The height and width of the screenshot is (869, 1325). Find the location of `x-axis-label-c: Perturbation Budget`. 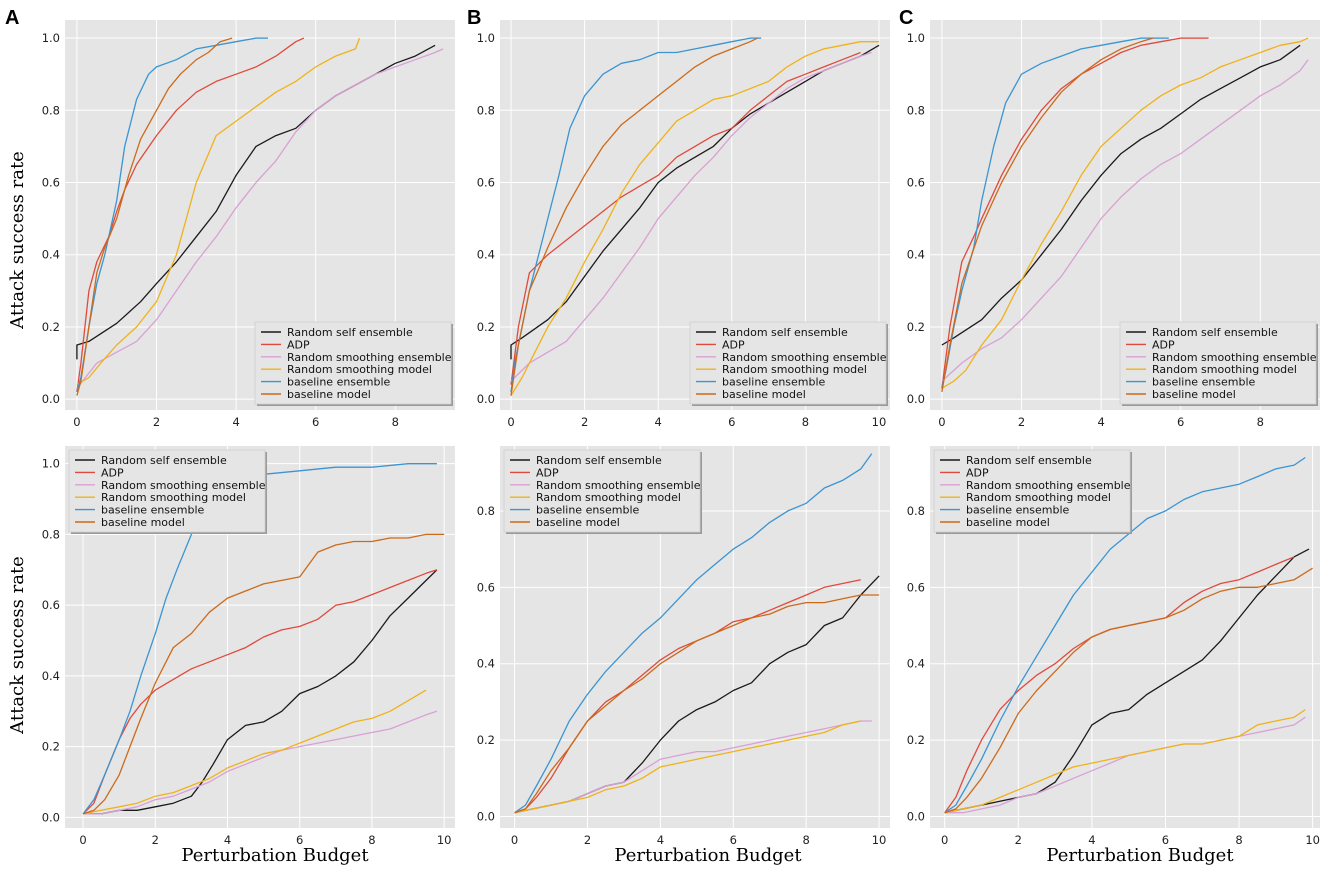

x-axis-label-c: Perturbation Budget is located at coordinates (1140, 855).